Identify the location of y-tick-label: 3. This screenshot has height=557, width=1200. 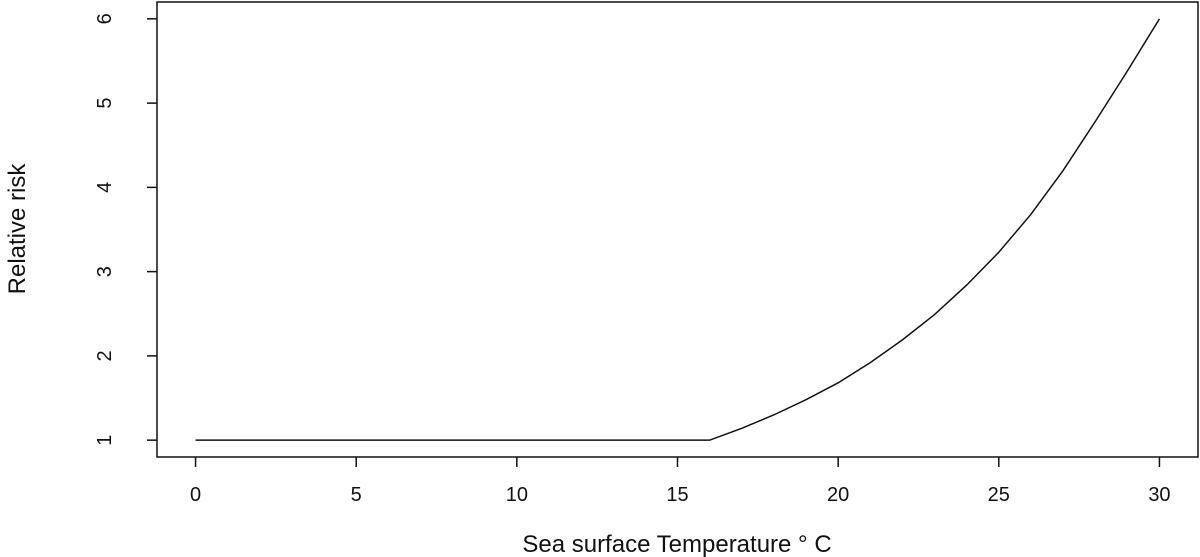
(105, 271).